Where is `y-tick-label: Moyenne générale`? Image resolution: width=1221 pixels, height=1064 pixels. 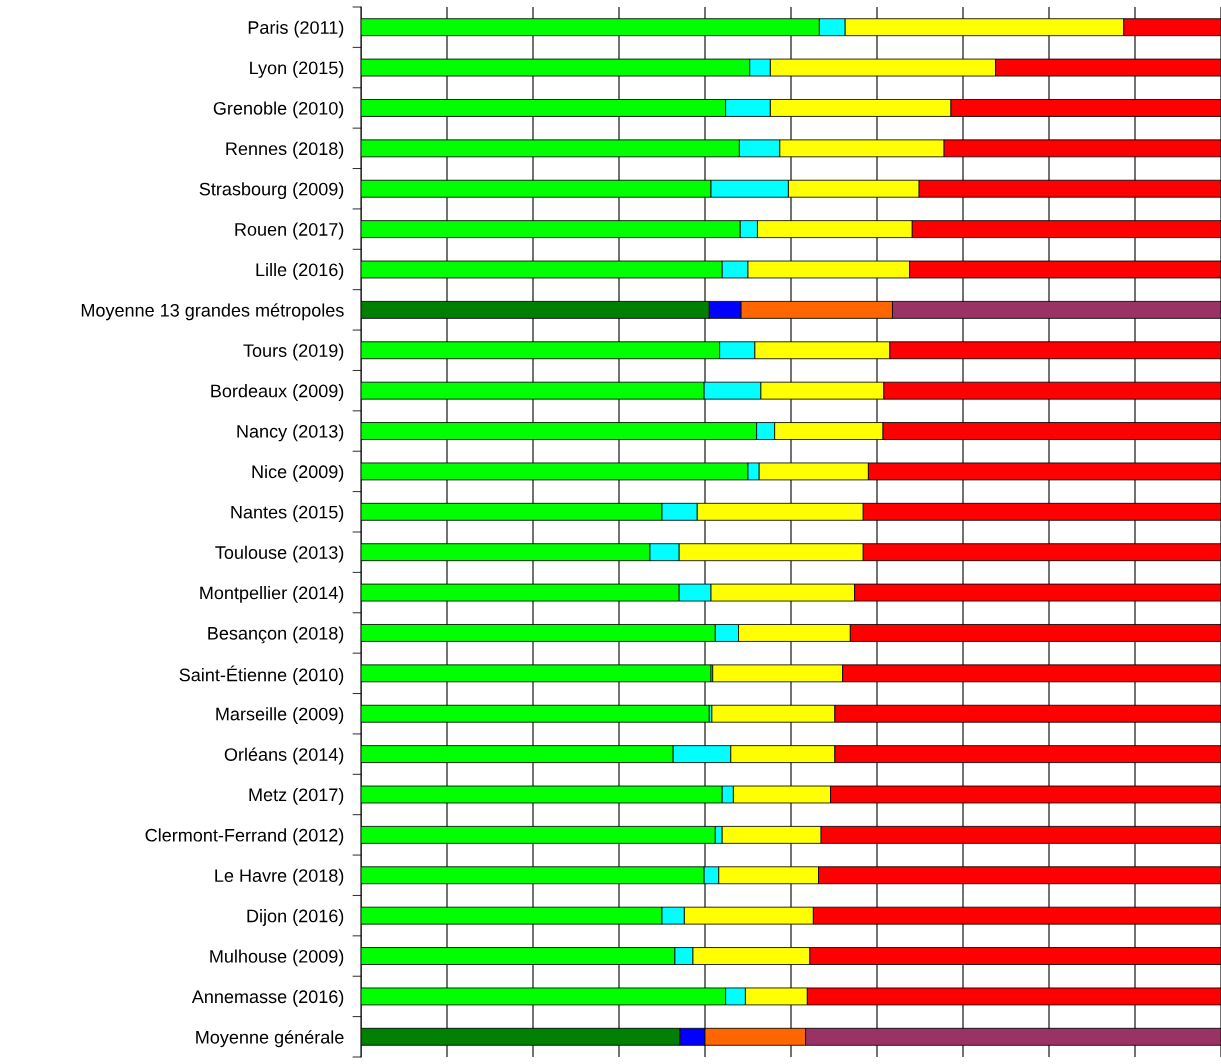 y-tick-label: Moyenne générale is located at coordinates (270, 1039).